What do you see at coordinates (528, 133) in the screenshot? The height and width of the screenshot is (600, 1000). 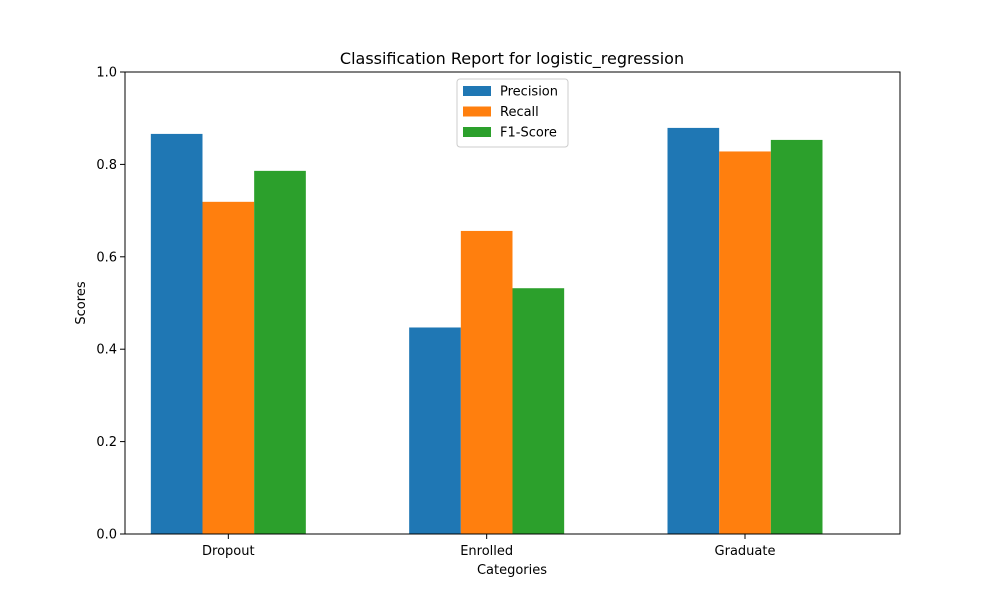 I see `legend-label: F1-Score` at bounding box center [528, 133].